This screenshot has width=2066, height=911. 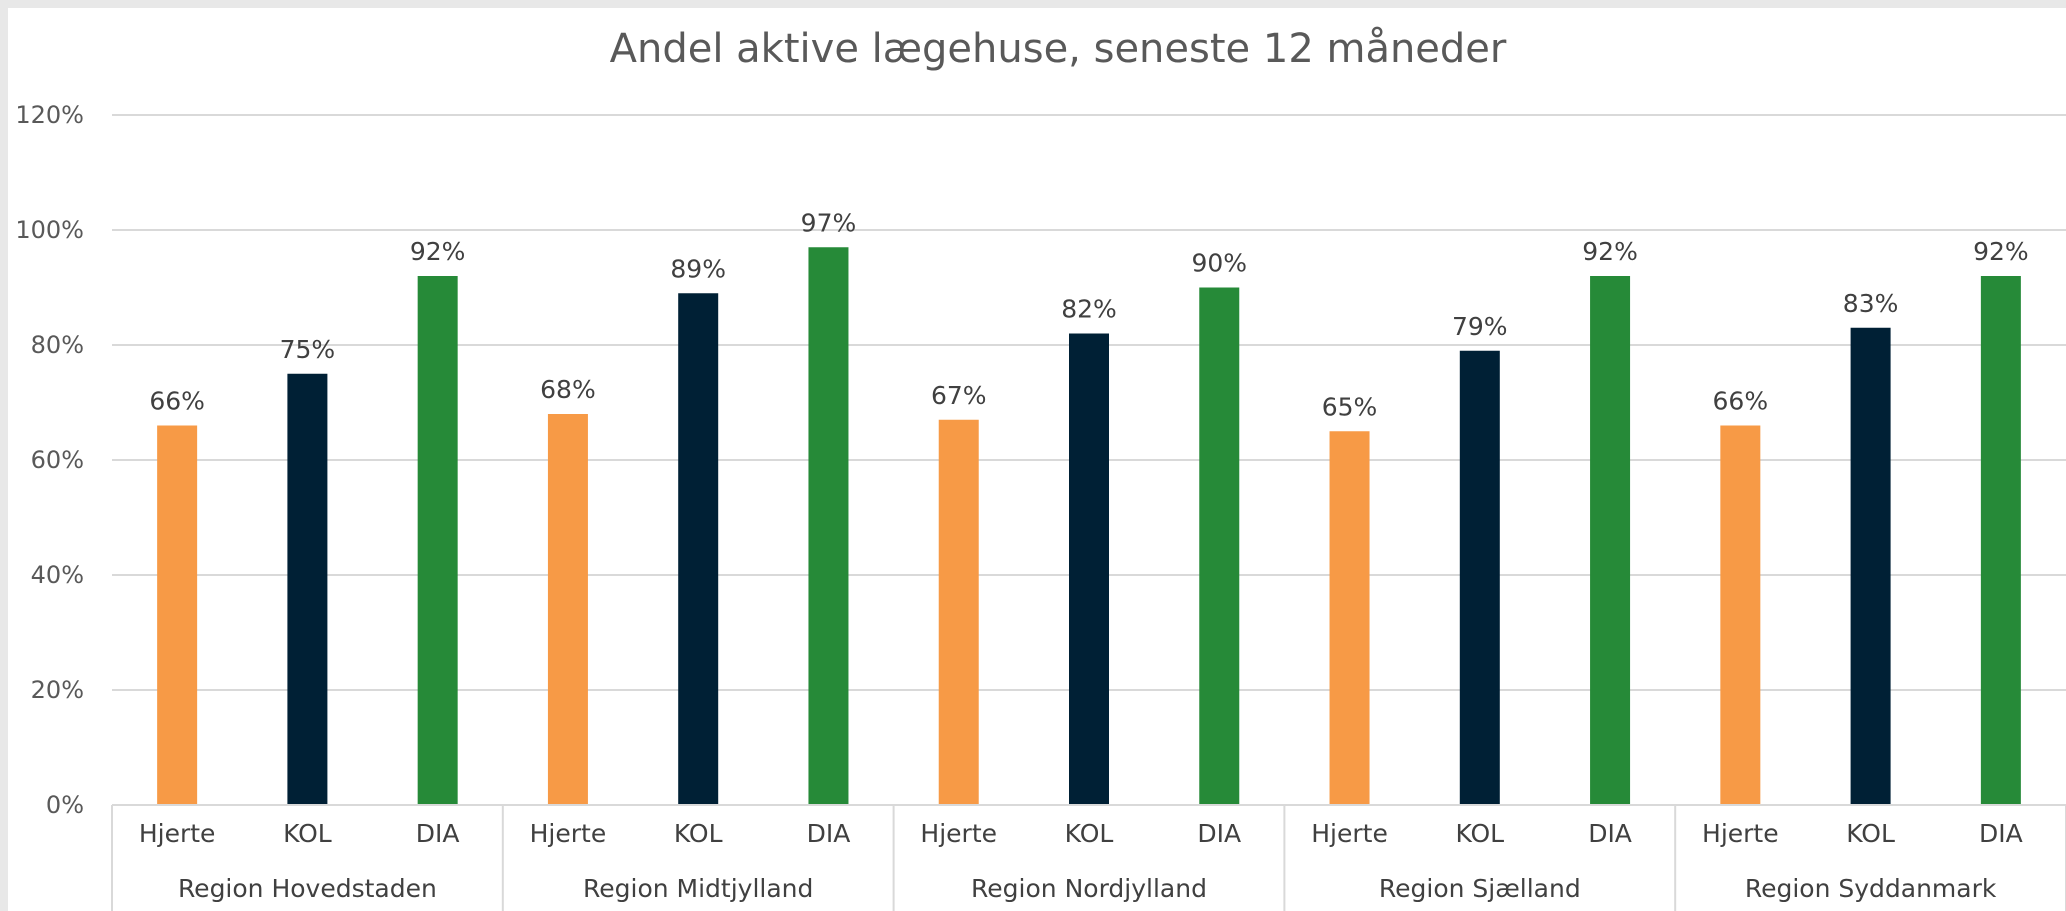 I want to click on group-label: Region Sjælland, so click(x=1480, y=888).